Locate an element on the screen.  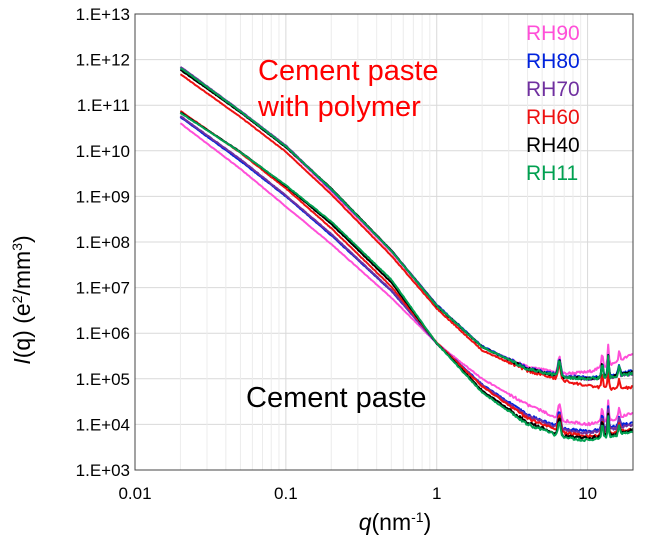
legend-entry-rh40: RH40 is located at coordinates (553, 145).